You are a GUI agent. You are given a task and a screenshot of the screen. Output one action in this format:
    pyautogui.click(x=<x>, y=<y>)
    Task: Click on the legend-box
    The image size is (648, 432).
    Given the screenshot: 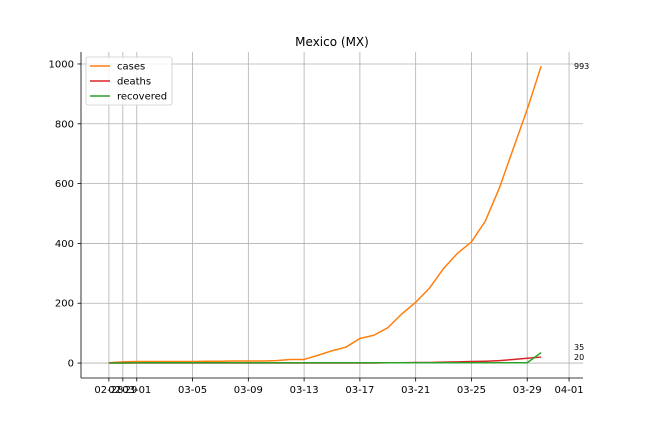 What is the action you would take?
    pyautogui.click(x=129, y=81)
    